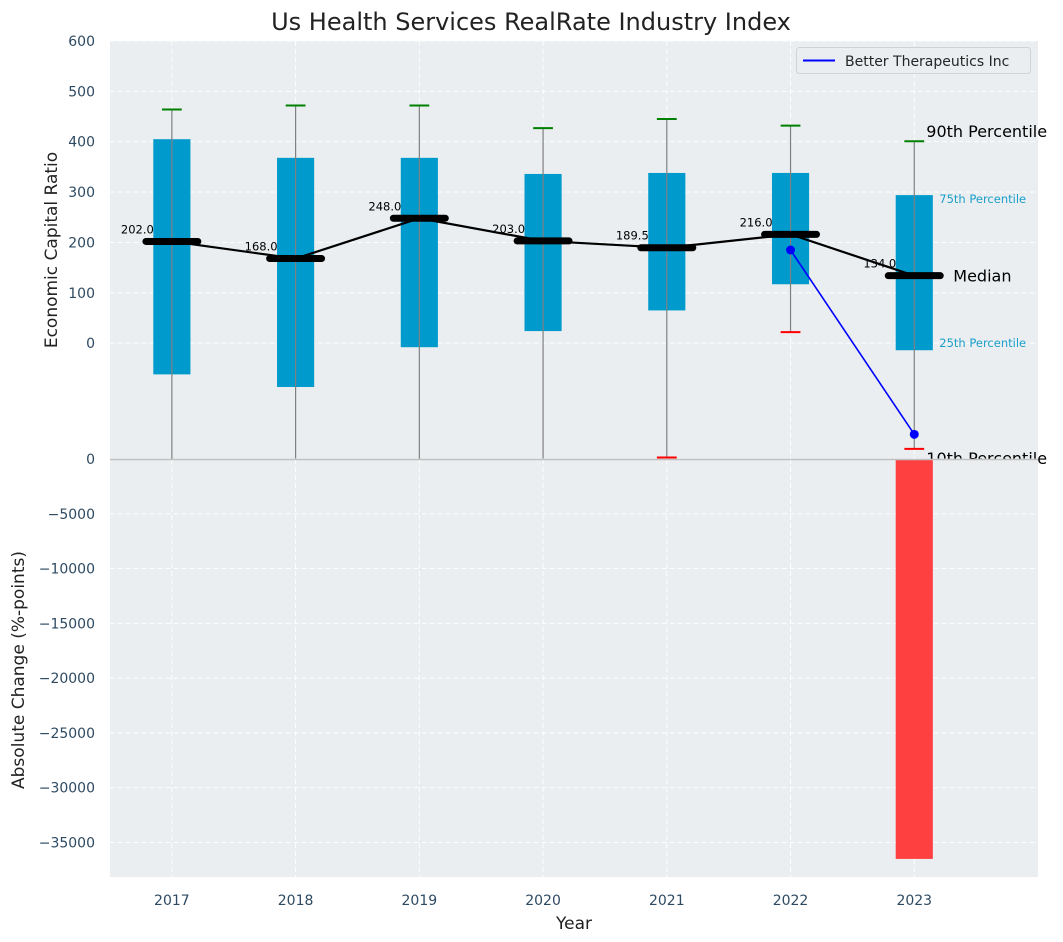 The width and height of the screenshot is (1063, 942). I want to click on annotation-median: Median, so click(982, 276).